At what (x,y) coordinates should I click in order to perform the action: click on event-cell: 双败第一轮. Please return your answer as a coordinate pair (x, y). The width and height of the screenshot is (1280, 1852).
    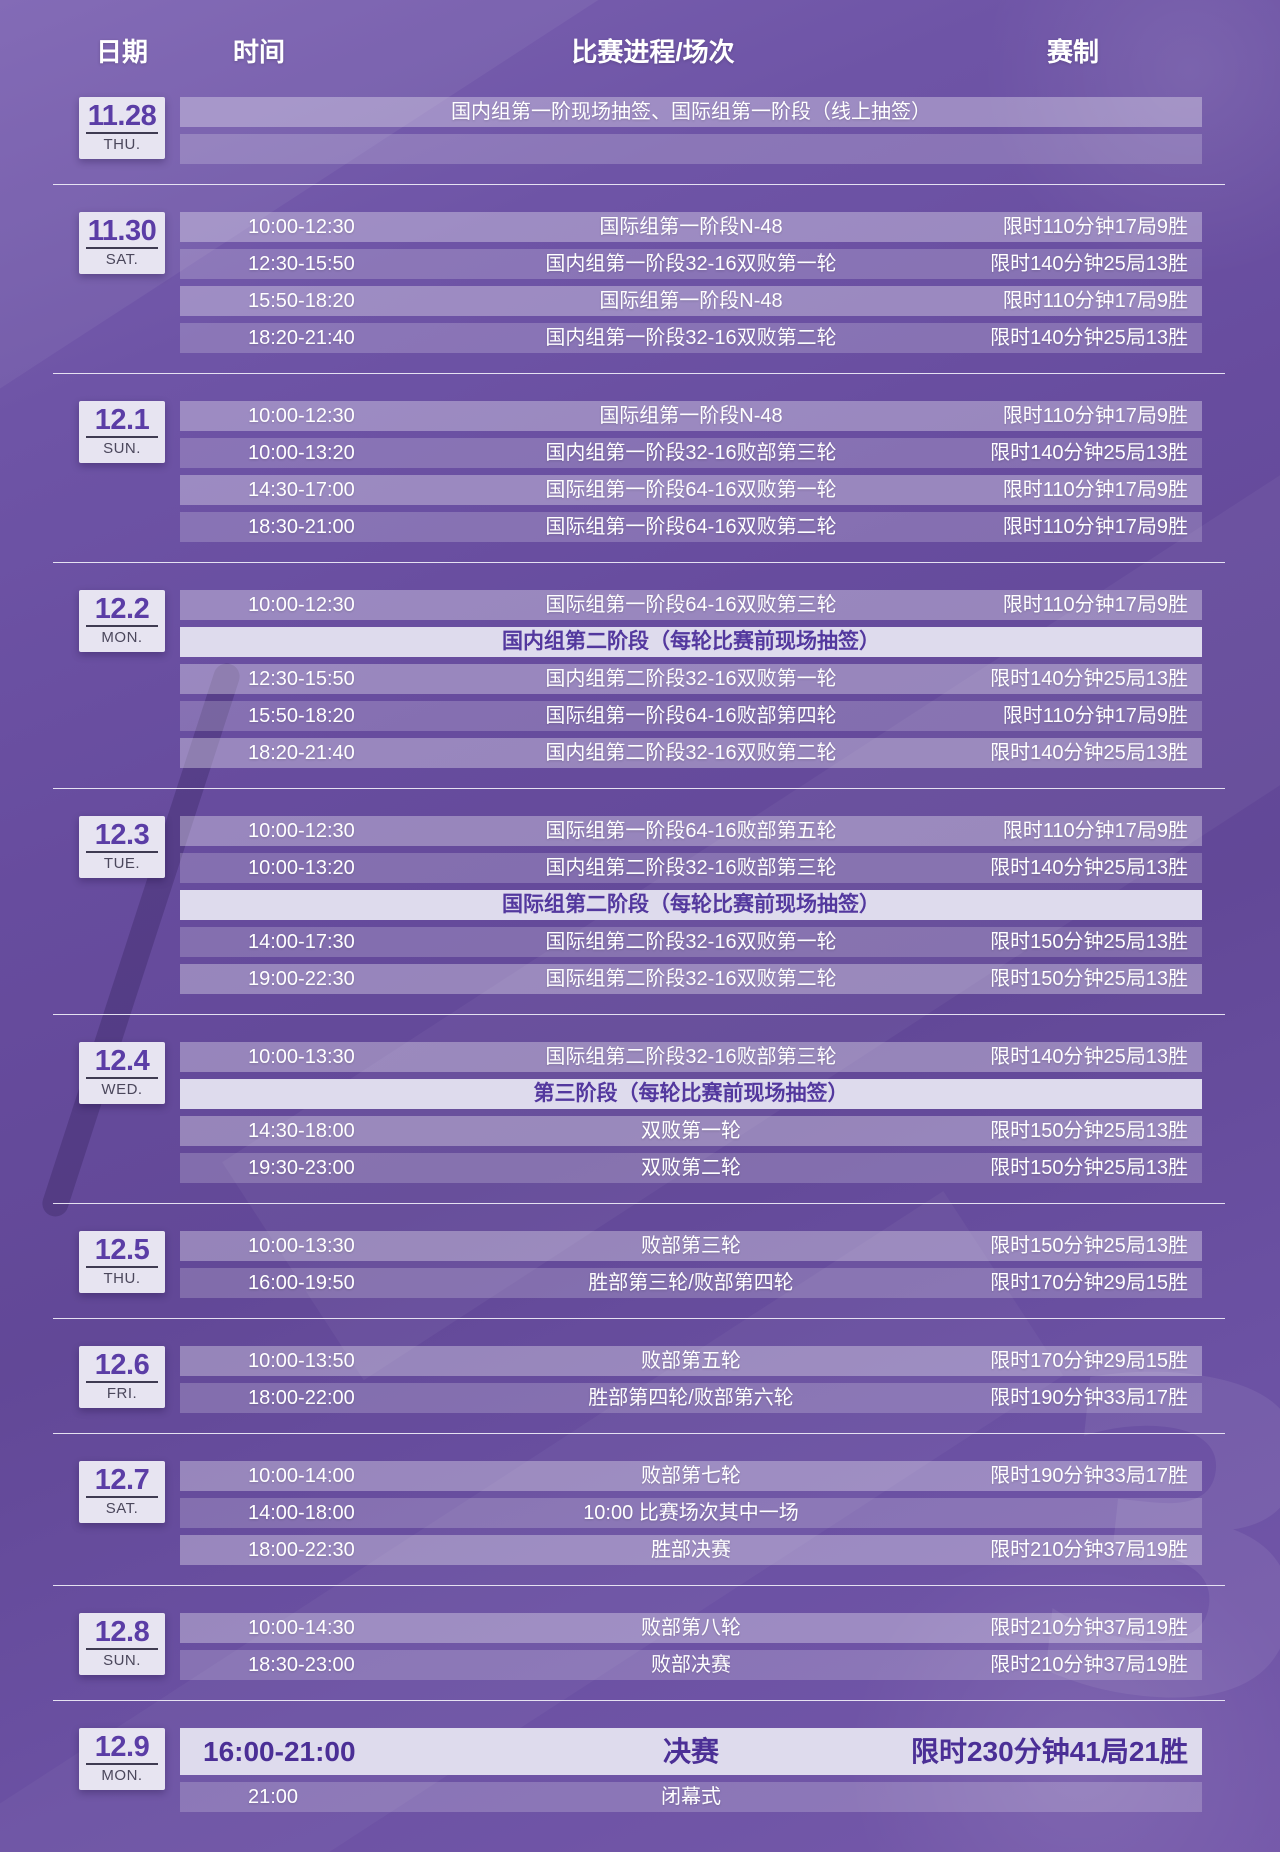
    Looking at the image, I should click on (691, 1131).